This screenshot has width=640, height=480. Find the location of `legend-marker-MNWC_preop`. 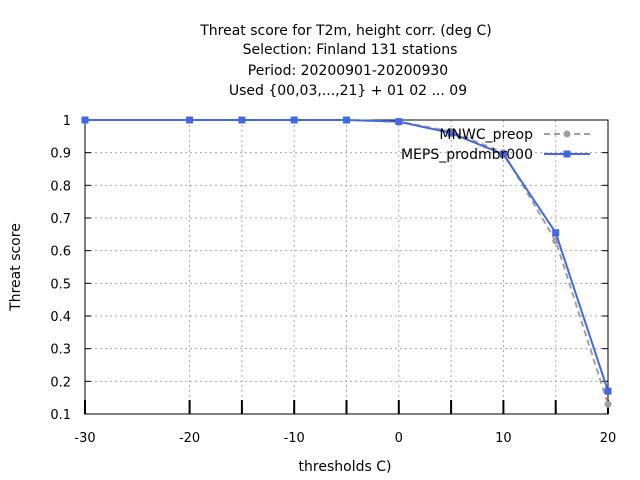

legend-marker-MNWC_preop is located at coordinates (567, 134).